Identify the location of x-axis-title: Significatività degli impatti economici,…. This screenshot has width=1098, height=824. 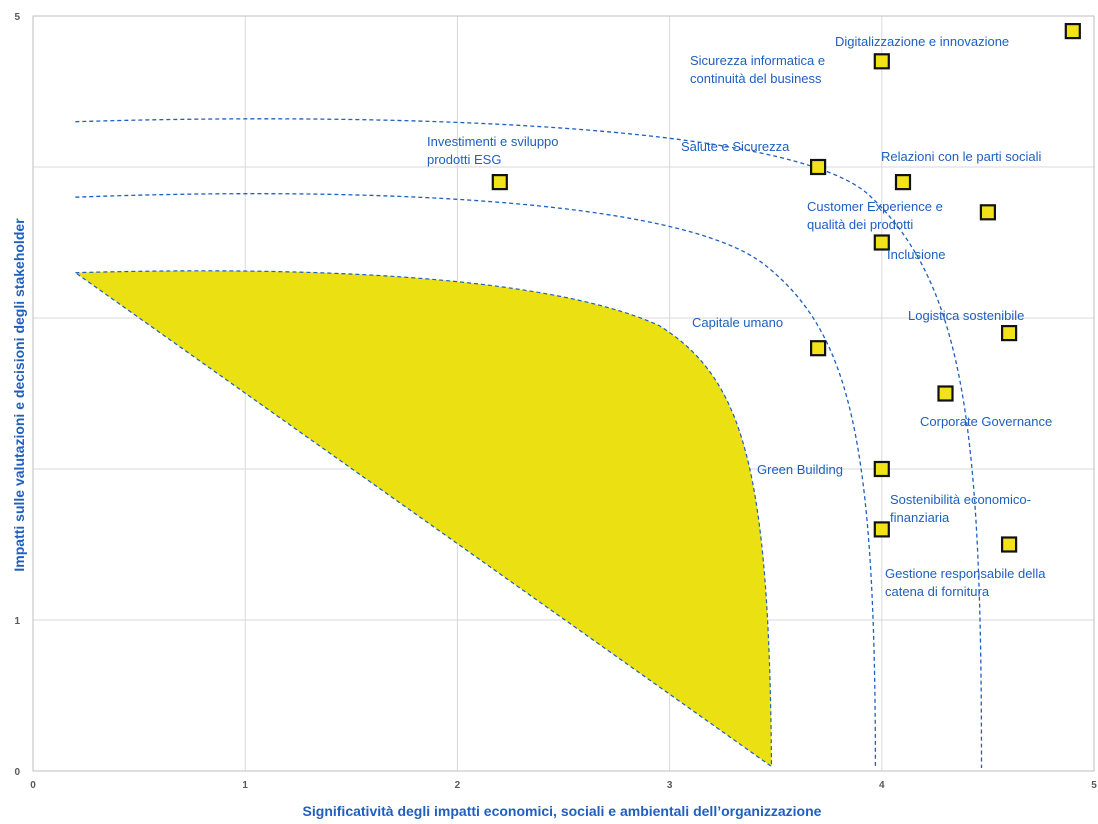
(562, 811).